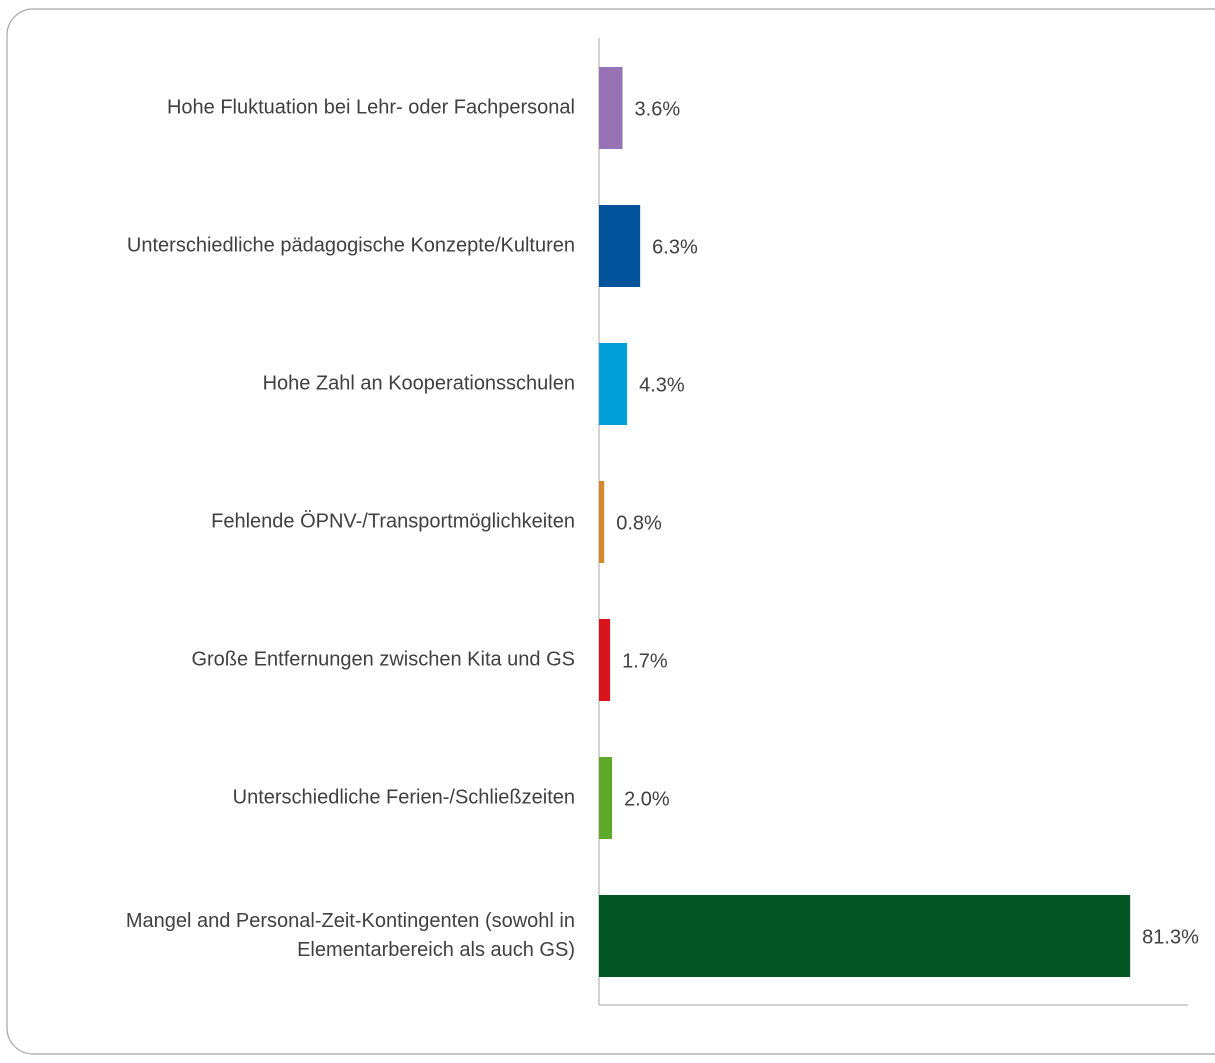 The image size is (1215, 1063). Describe the element at coordinates (1170, 937) in the screenshot. I see `data-label: 81.3%` at that location.